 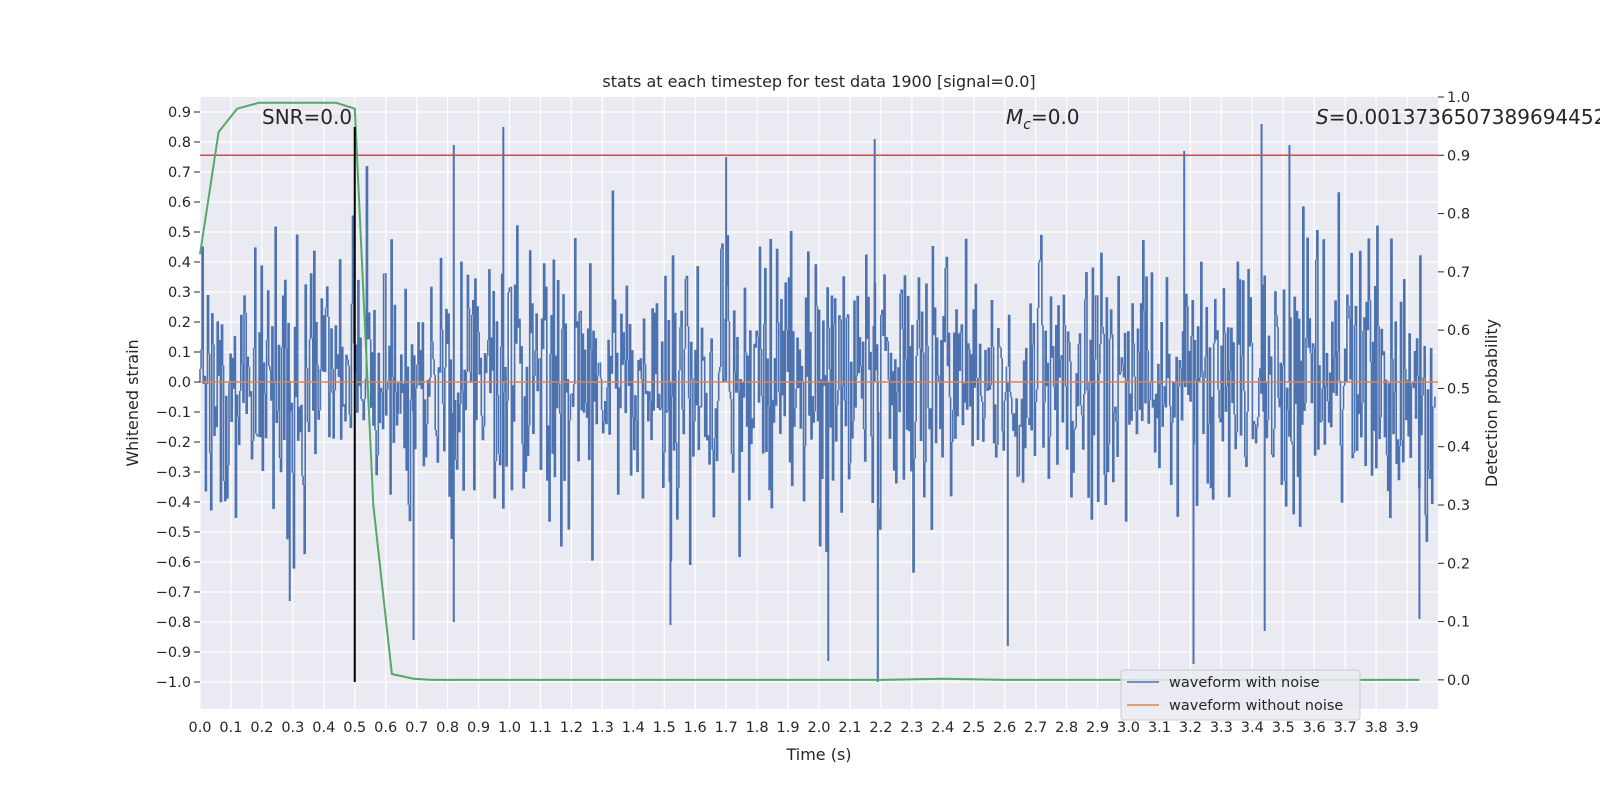 I want to click on annotation-mc-subscript: c, so click(x=1027, y=125).